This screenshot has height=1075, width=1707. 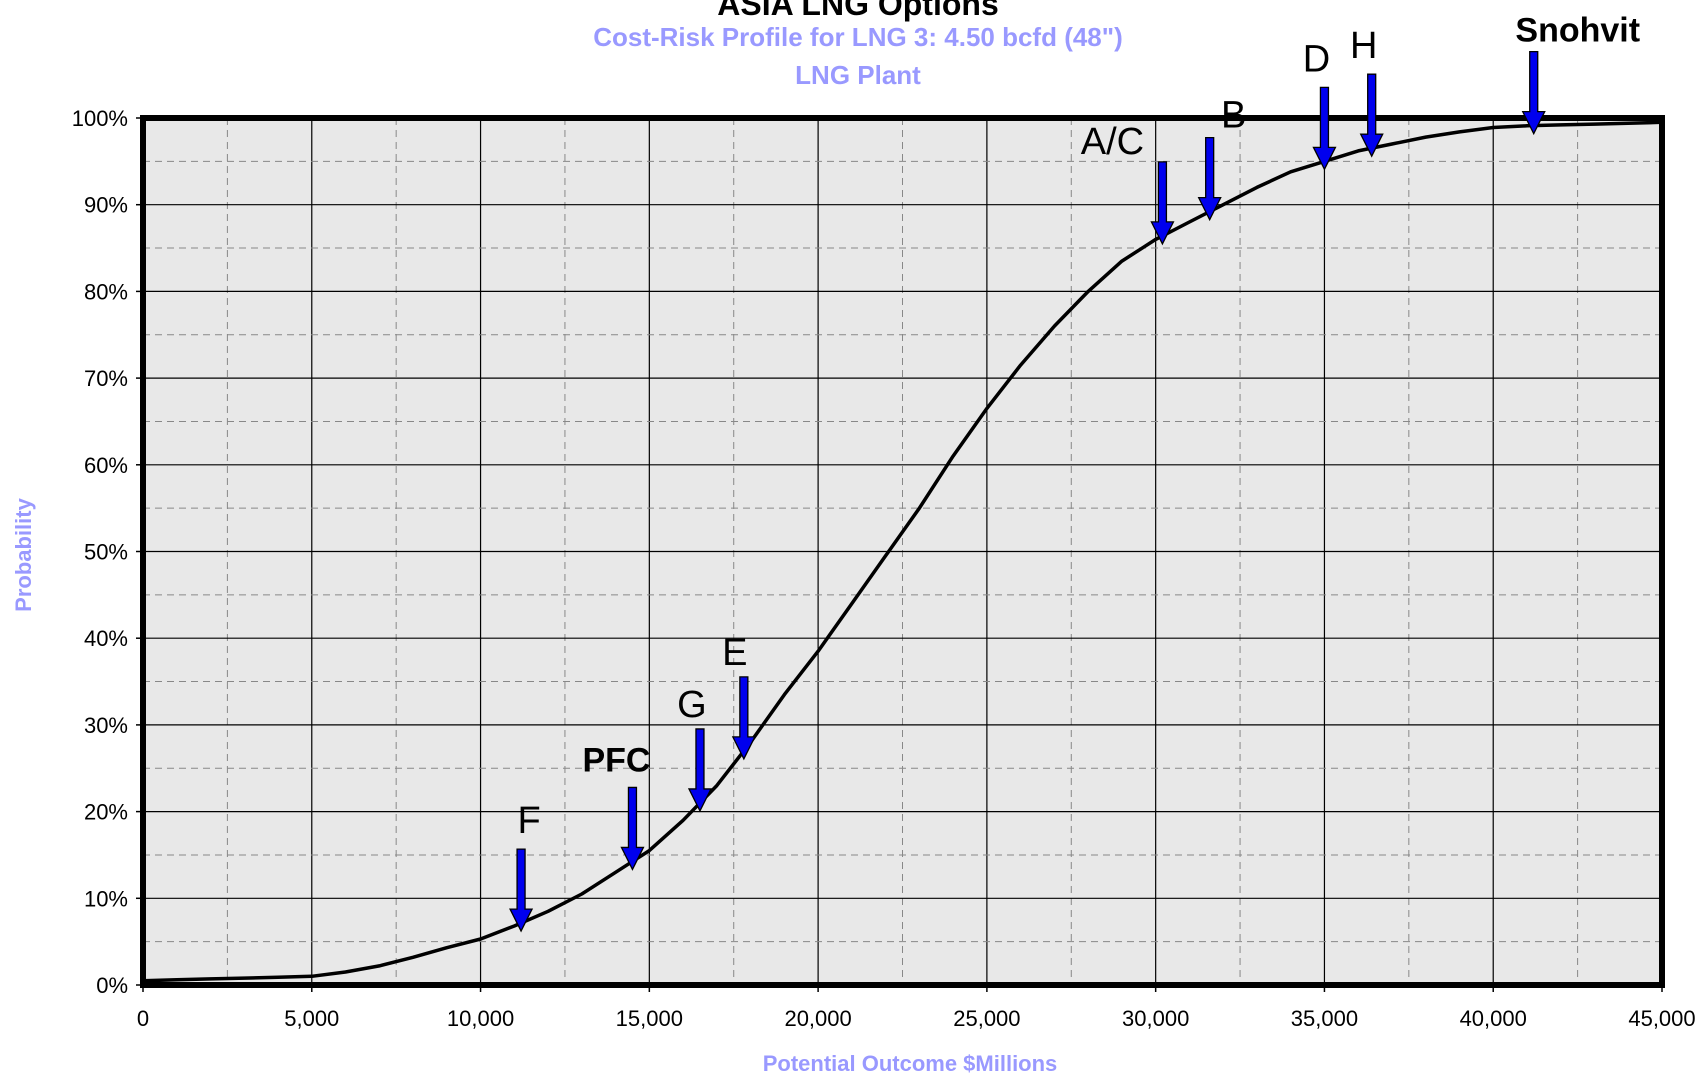 I want to click on x-tick-label: 40,000, so click(x=1493, y=1018).